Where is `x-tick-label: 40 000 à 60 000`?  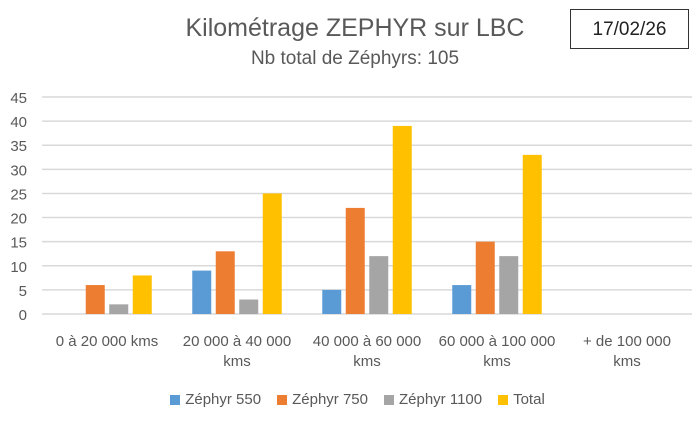 x-tick-label: 40 000 à 60 000 is located at coordinates (367, 341).